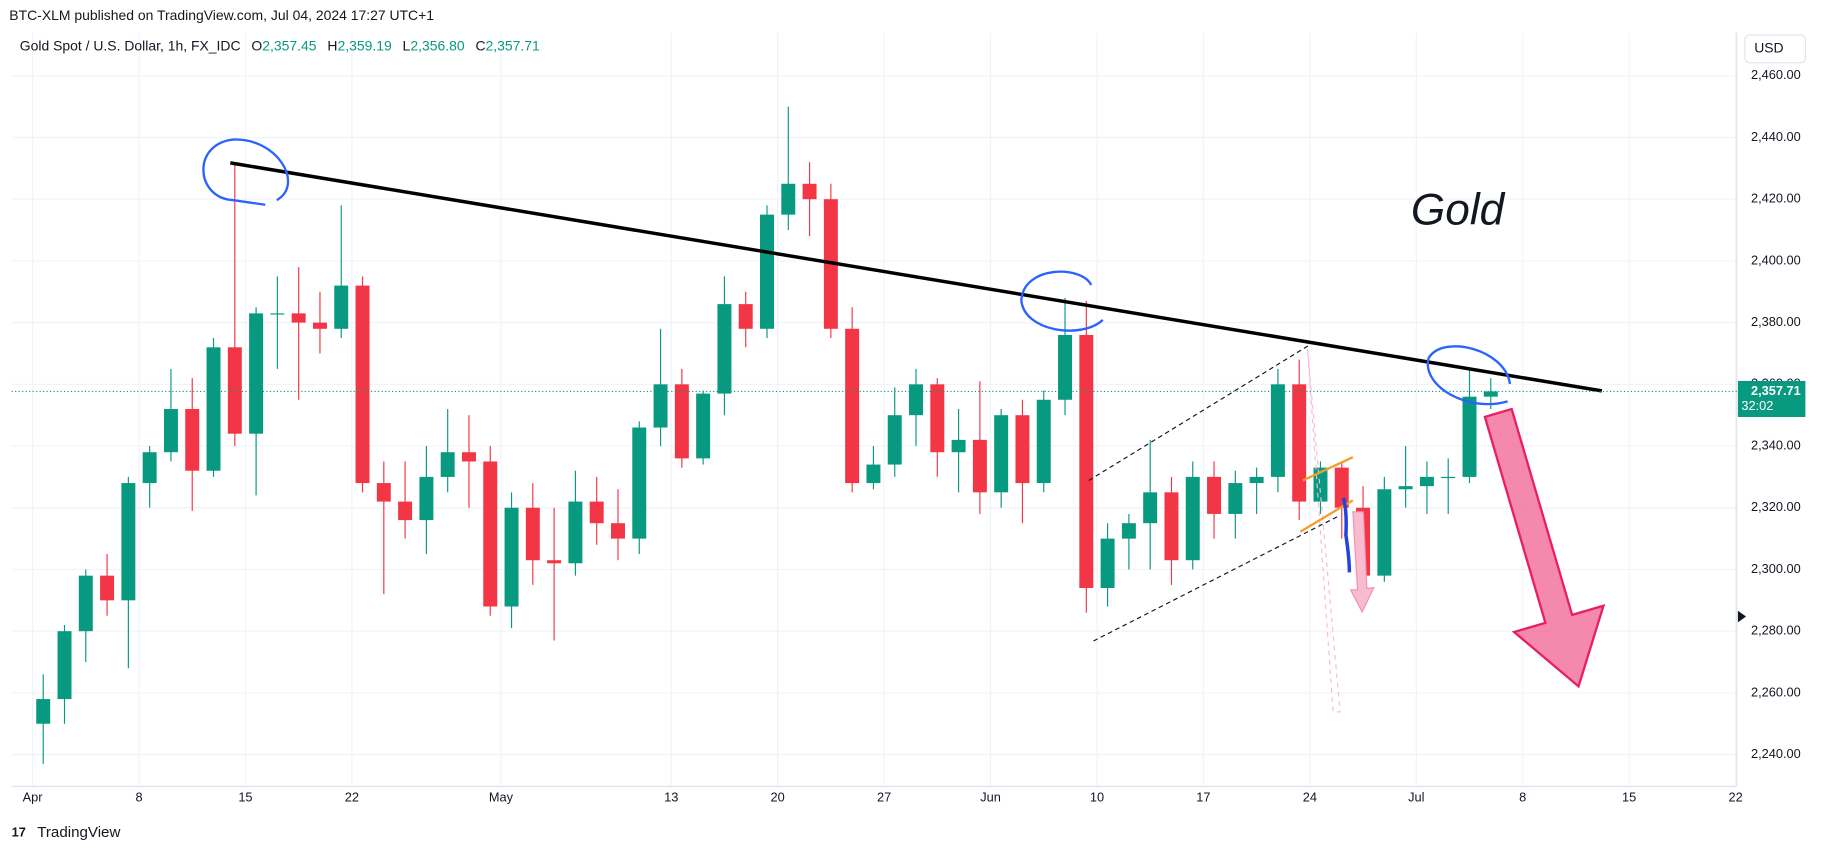 Image resolution: width=1824 pixels, height=857 pixels. Describe the element at coordinates (1735, 796) in the screenshot. I see `x-tick-label: 22` at that location.